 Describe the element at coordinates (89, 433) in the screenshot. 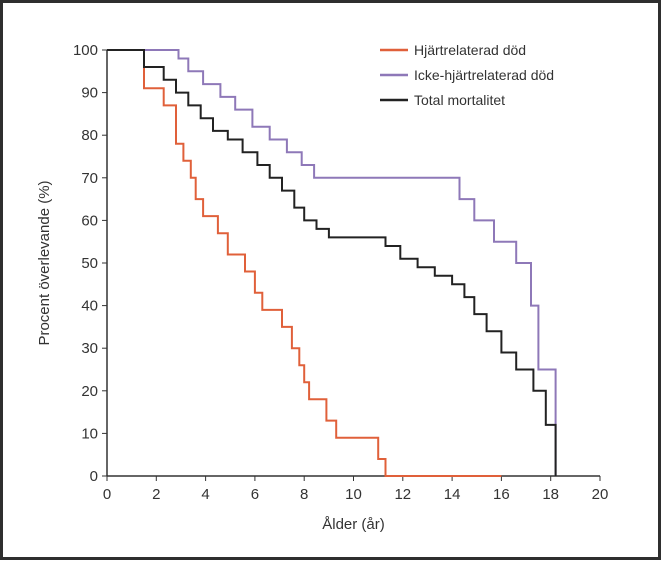

I see `y-tick-label: 10` at that location.